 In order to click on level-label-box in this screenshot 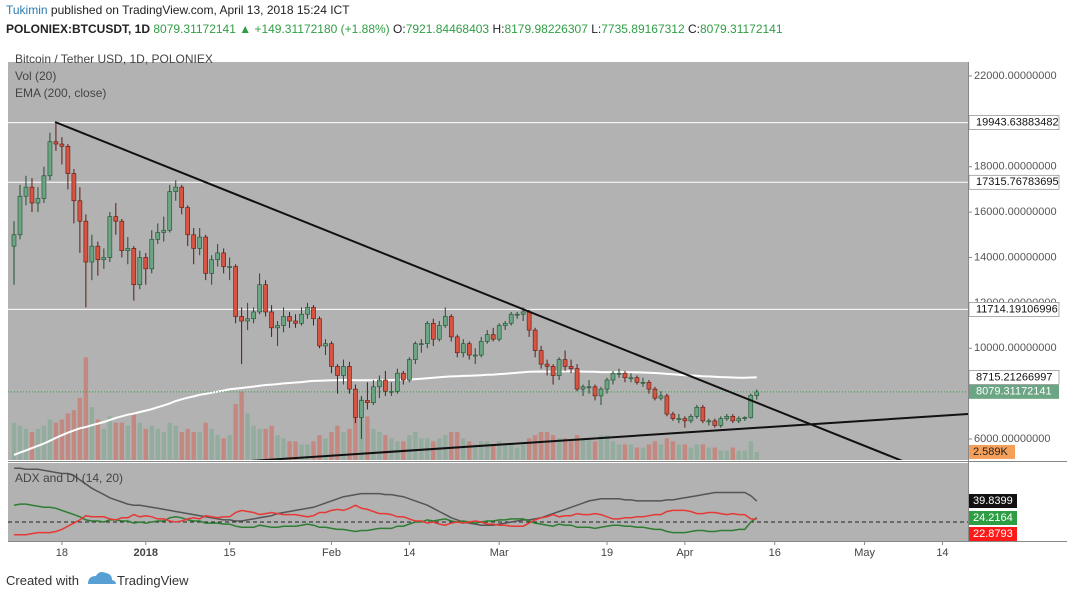, I will do `click(1014, 182)`.